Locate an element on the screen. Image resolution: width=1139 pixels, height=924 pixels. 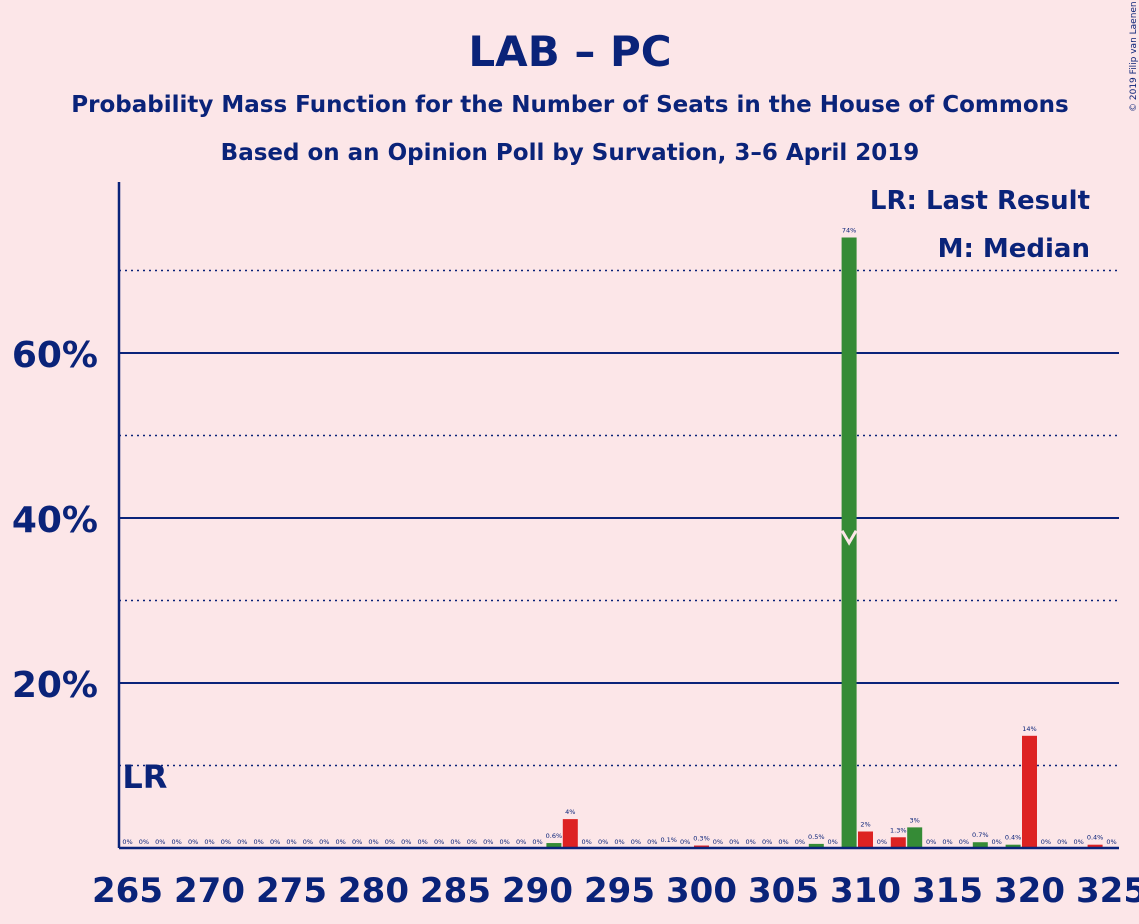
y-tick-label: 40% is located at coordinates (55, 520).